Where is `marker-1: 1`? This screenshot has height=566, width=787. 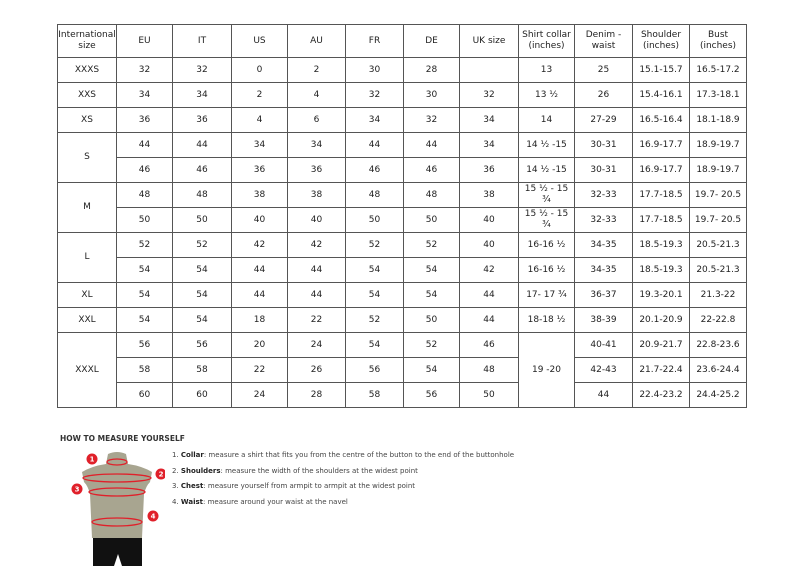 marker-1: 1 is located at coordinates (92, 460).